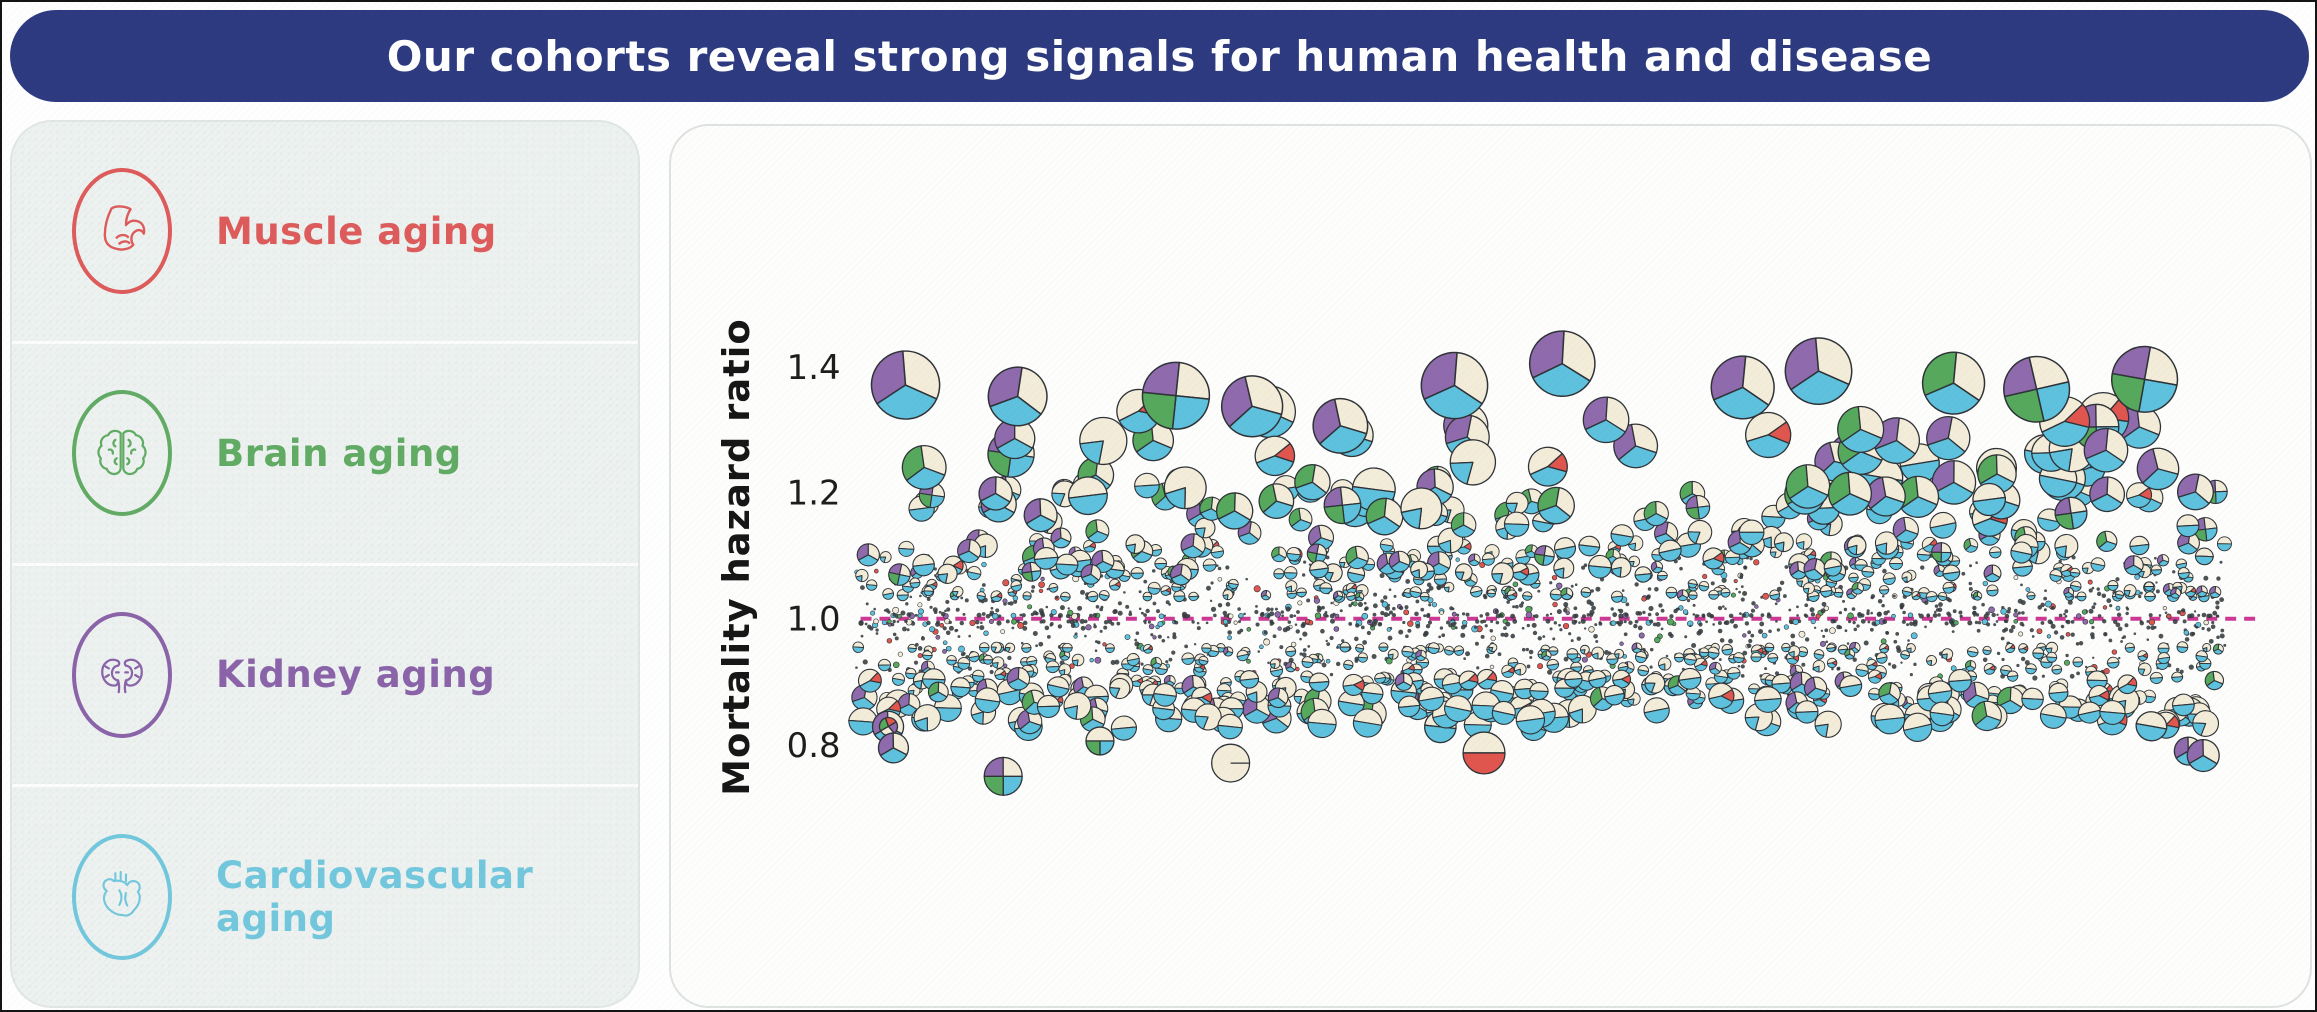 The height and width of the screenshot is (1012, 2317). Describe the element at coordinates (1524, 392) in the screenshot. I see `xl-pies-above` at that location.